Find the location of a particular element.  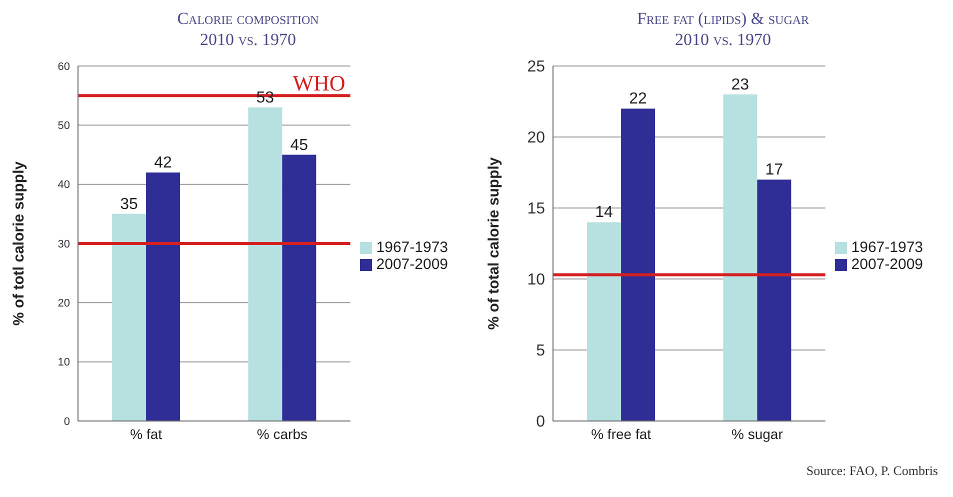

source-note: Source: FAO, P. Combris is located at coordinates (872, 471).